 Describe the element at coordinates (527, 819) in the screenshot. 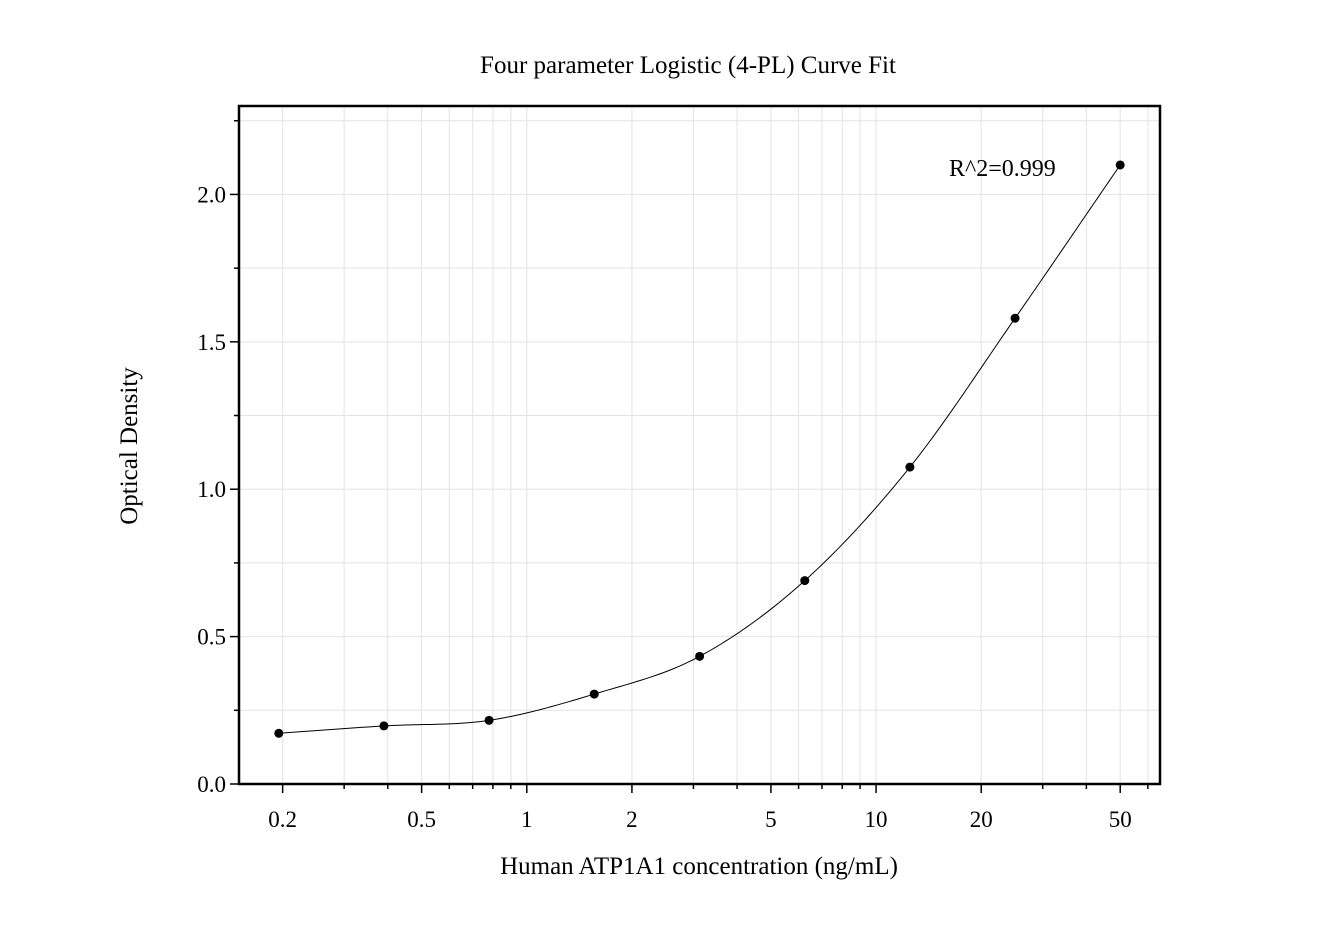

I see `x-tick-label: 1` at that location.